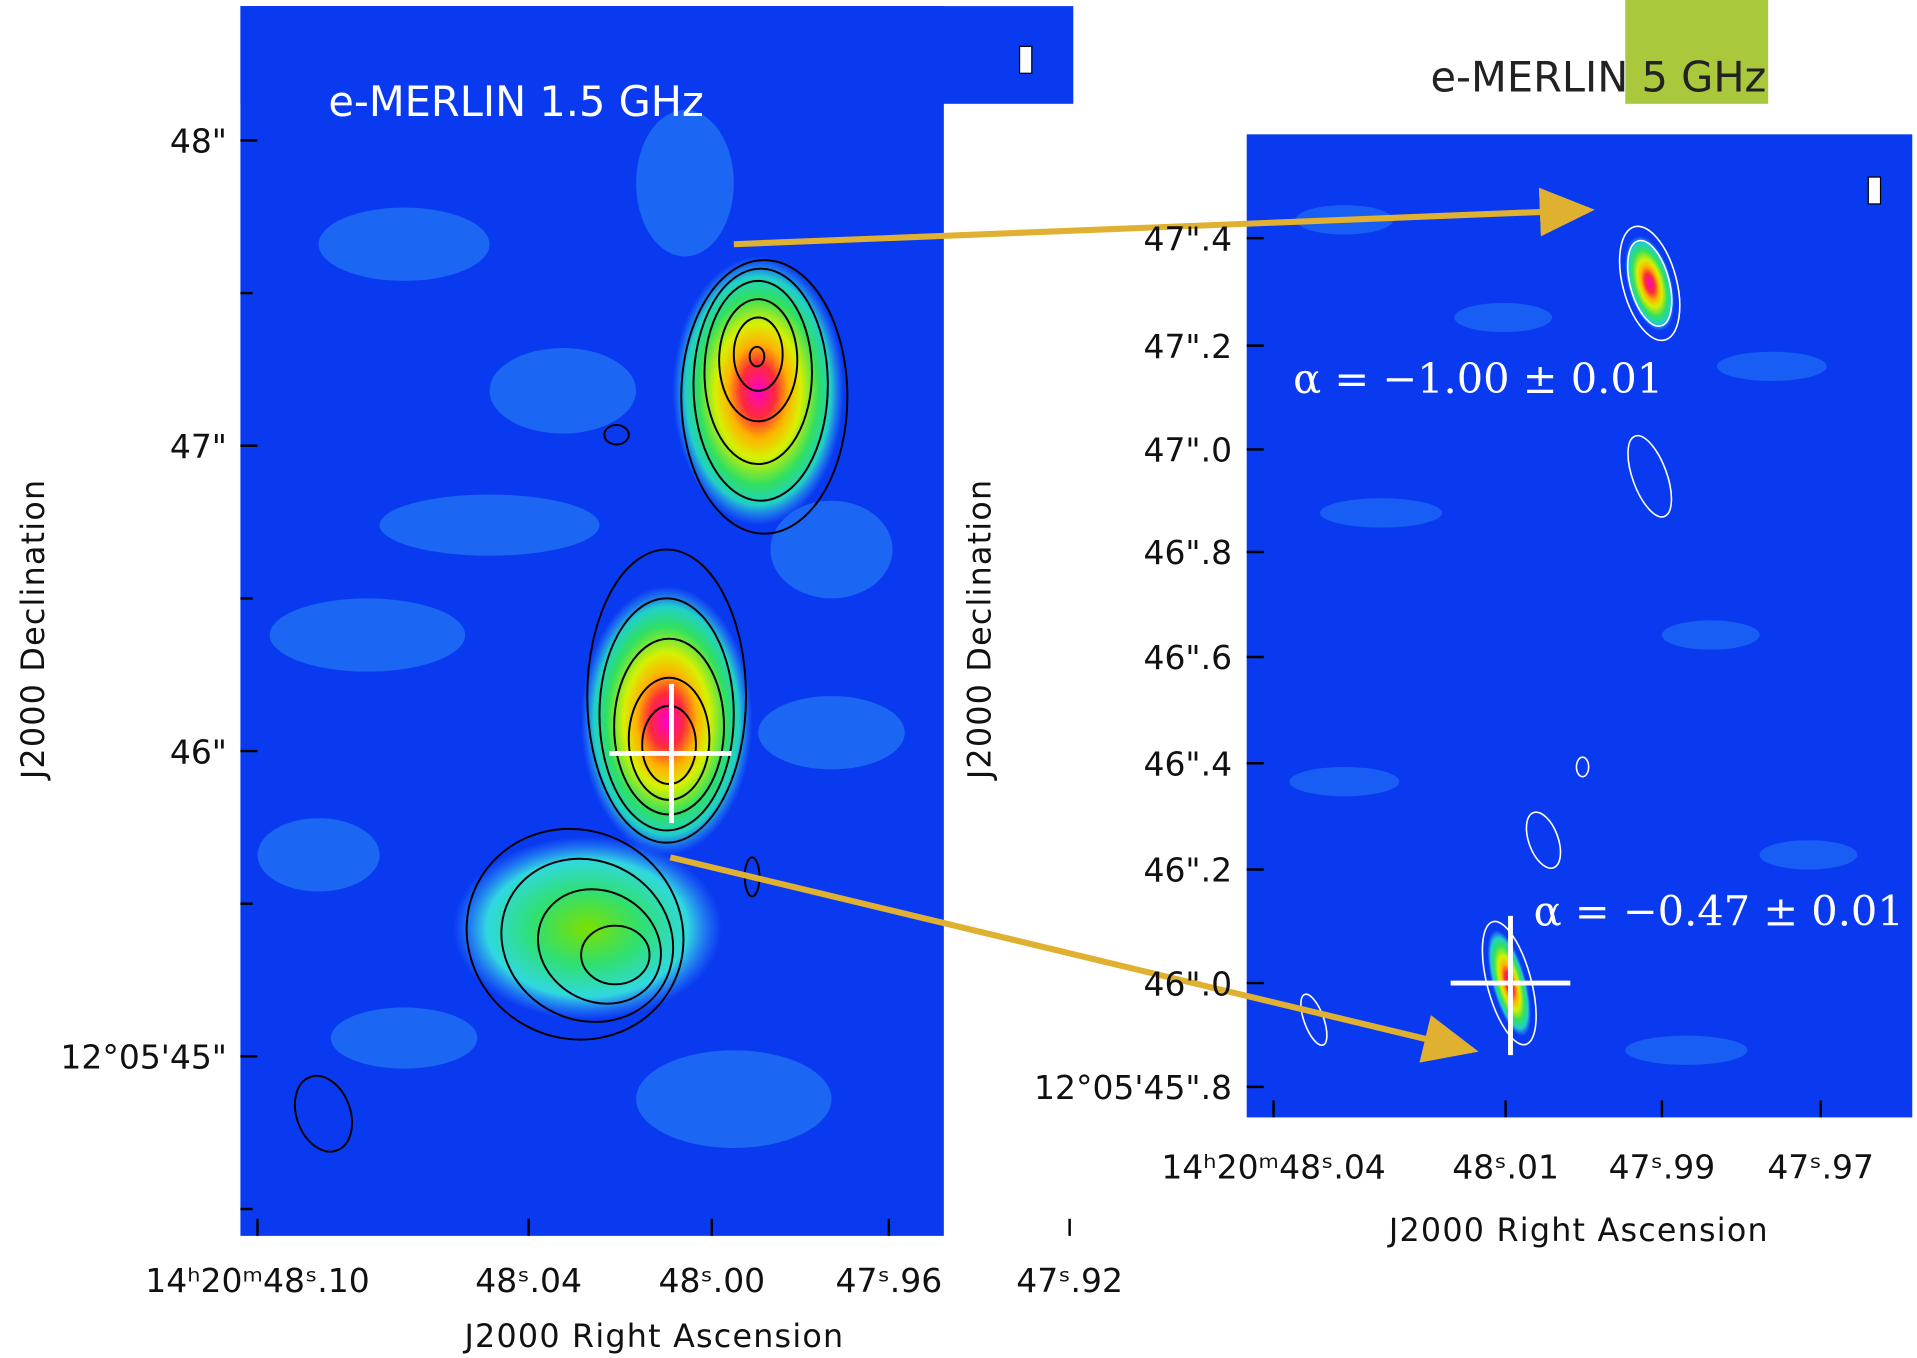  I want to click on x-tick-label: 47ˢ.96, so click(889, 1280).